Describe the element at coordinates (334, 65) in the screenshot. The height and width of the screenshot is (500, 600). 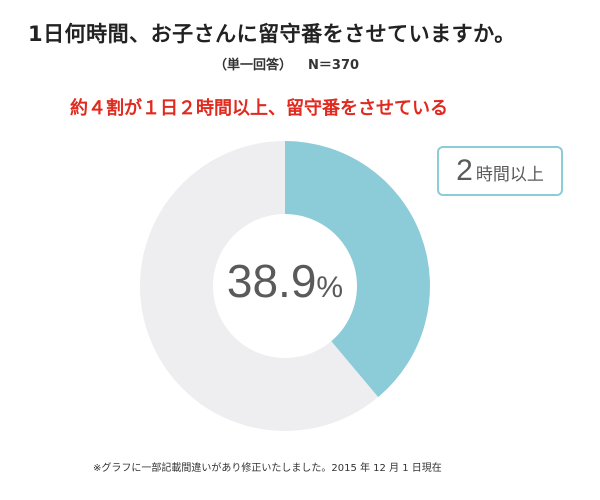
I see `sample-size: N＝370` at that location.